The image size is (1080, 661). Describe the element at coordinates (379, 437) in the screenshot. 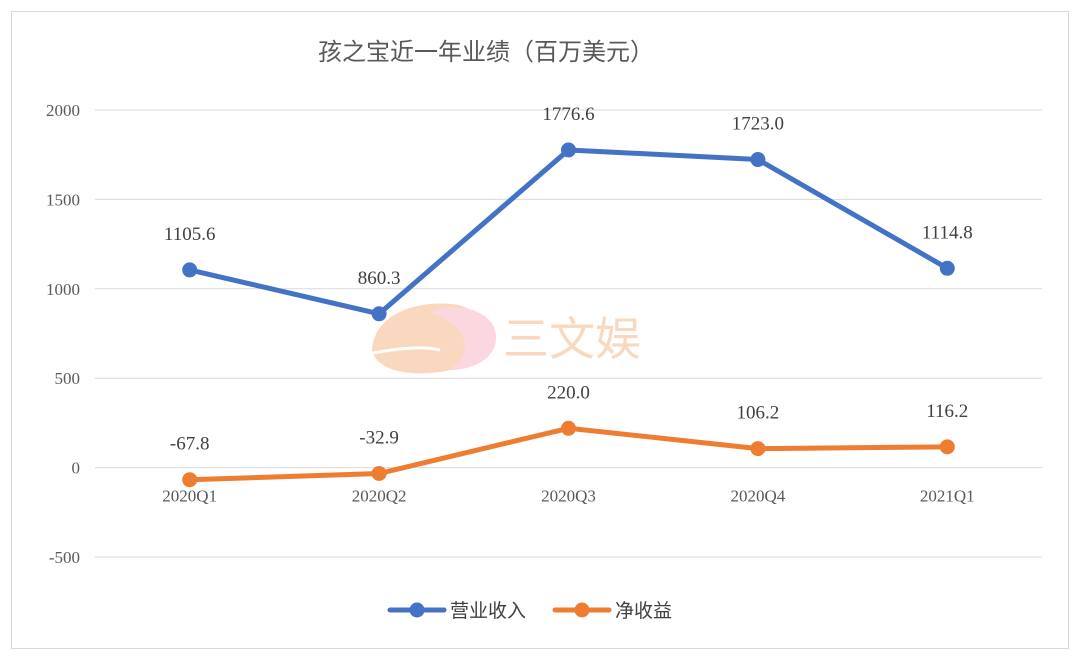

I see `data-label: -32.9` at that location.